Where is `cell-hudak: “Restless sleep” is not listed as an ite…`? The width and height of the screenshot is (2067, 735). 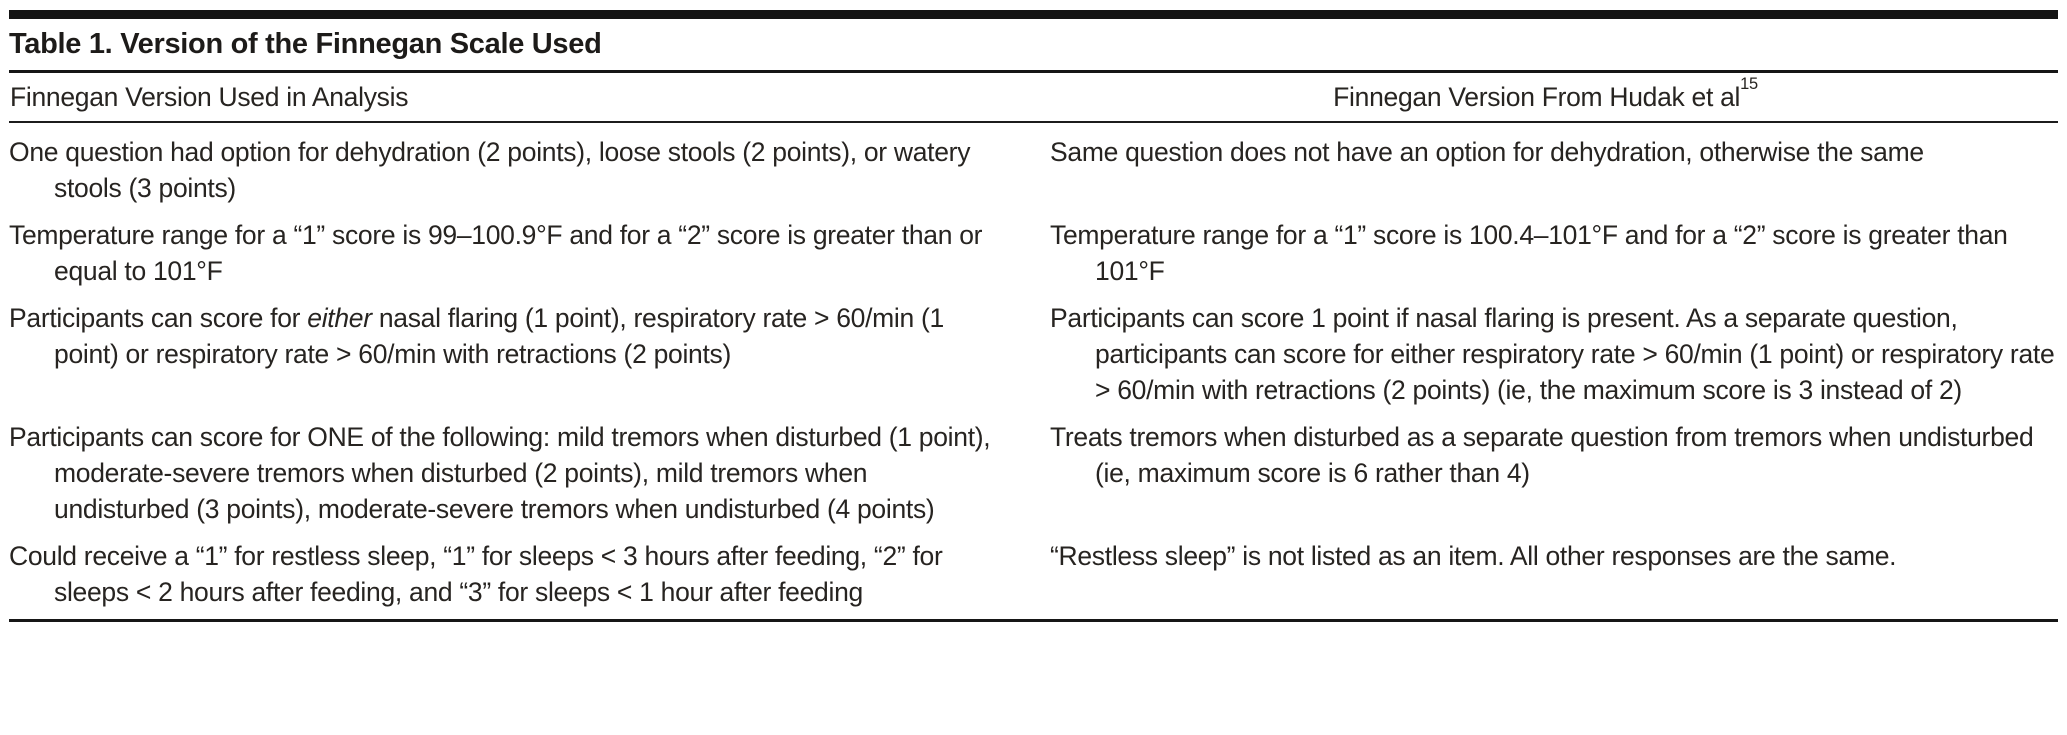 cell-hudak: “Restless sleep” is not listed as an ite… is located at coordinates (1545, 574).